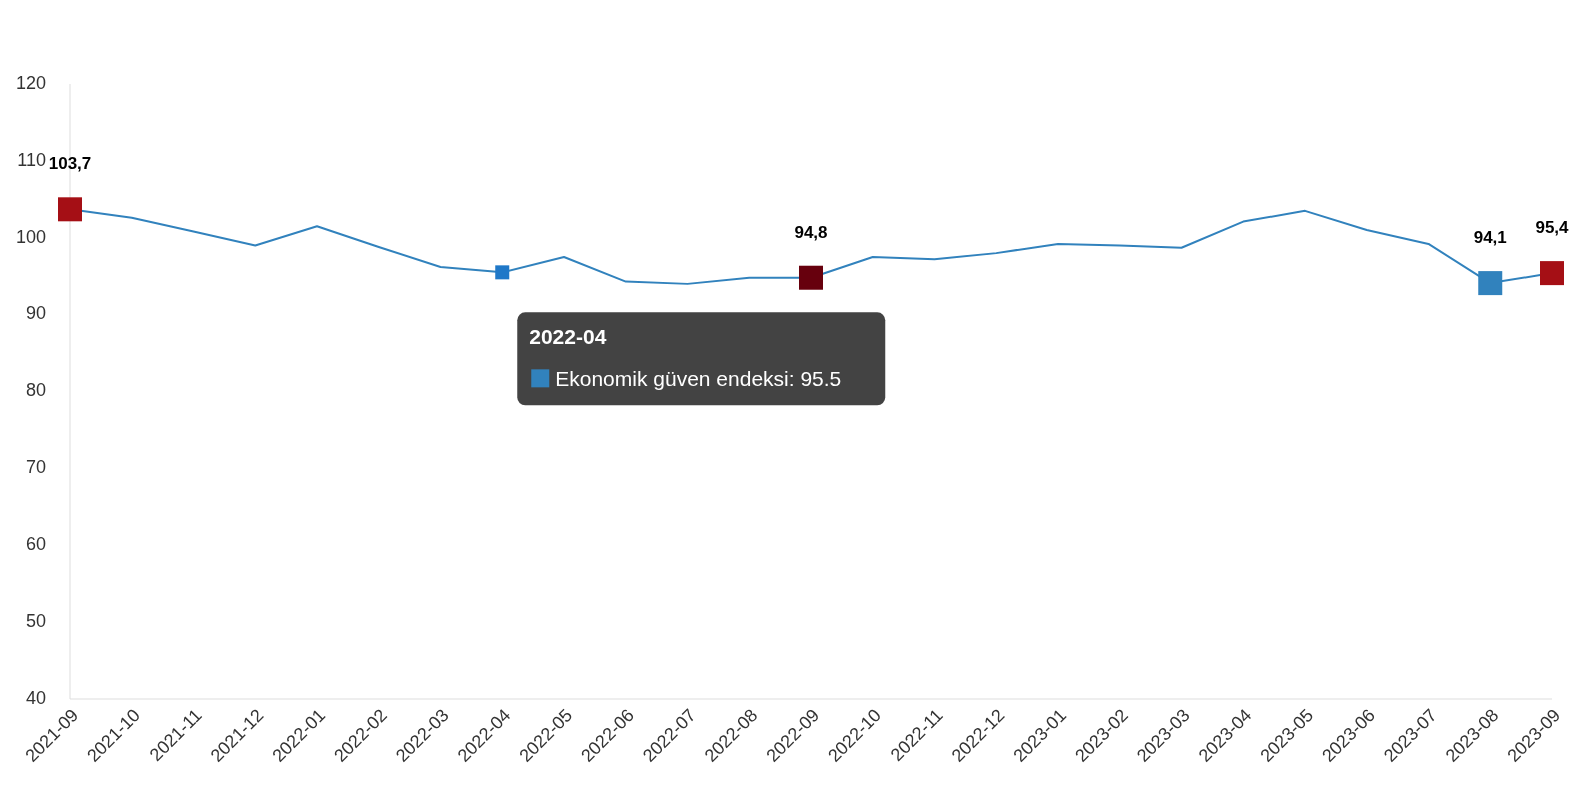 The width and height of the screenshot is (1576, 800). What do you see at coordinates (35, 313) in the screenshot?
I see `y-tick-label: 90` at bounding box center [35, 313].